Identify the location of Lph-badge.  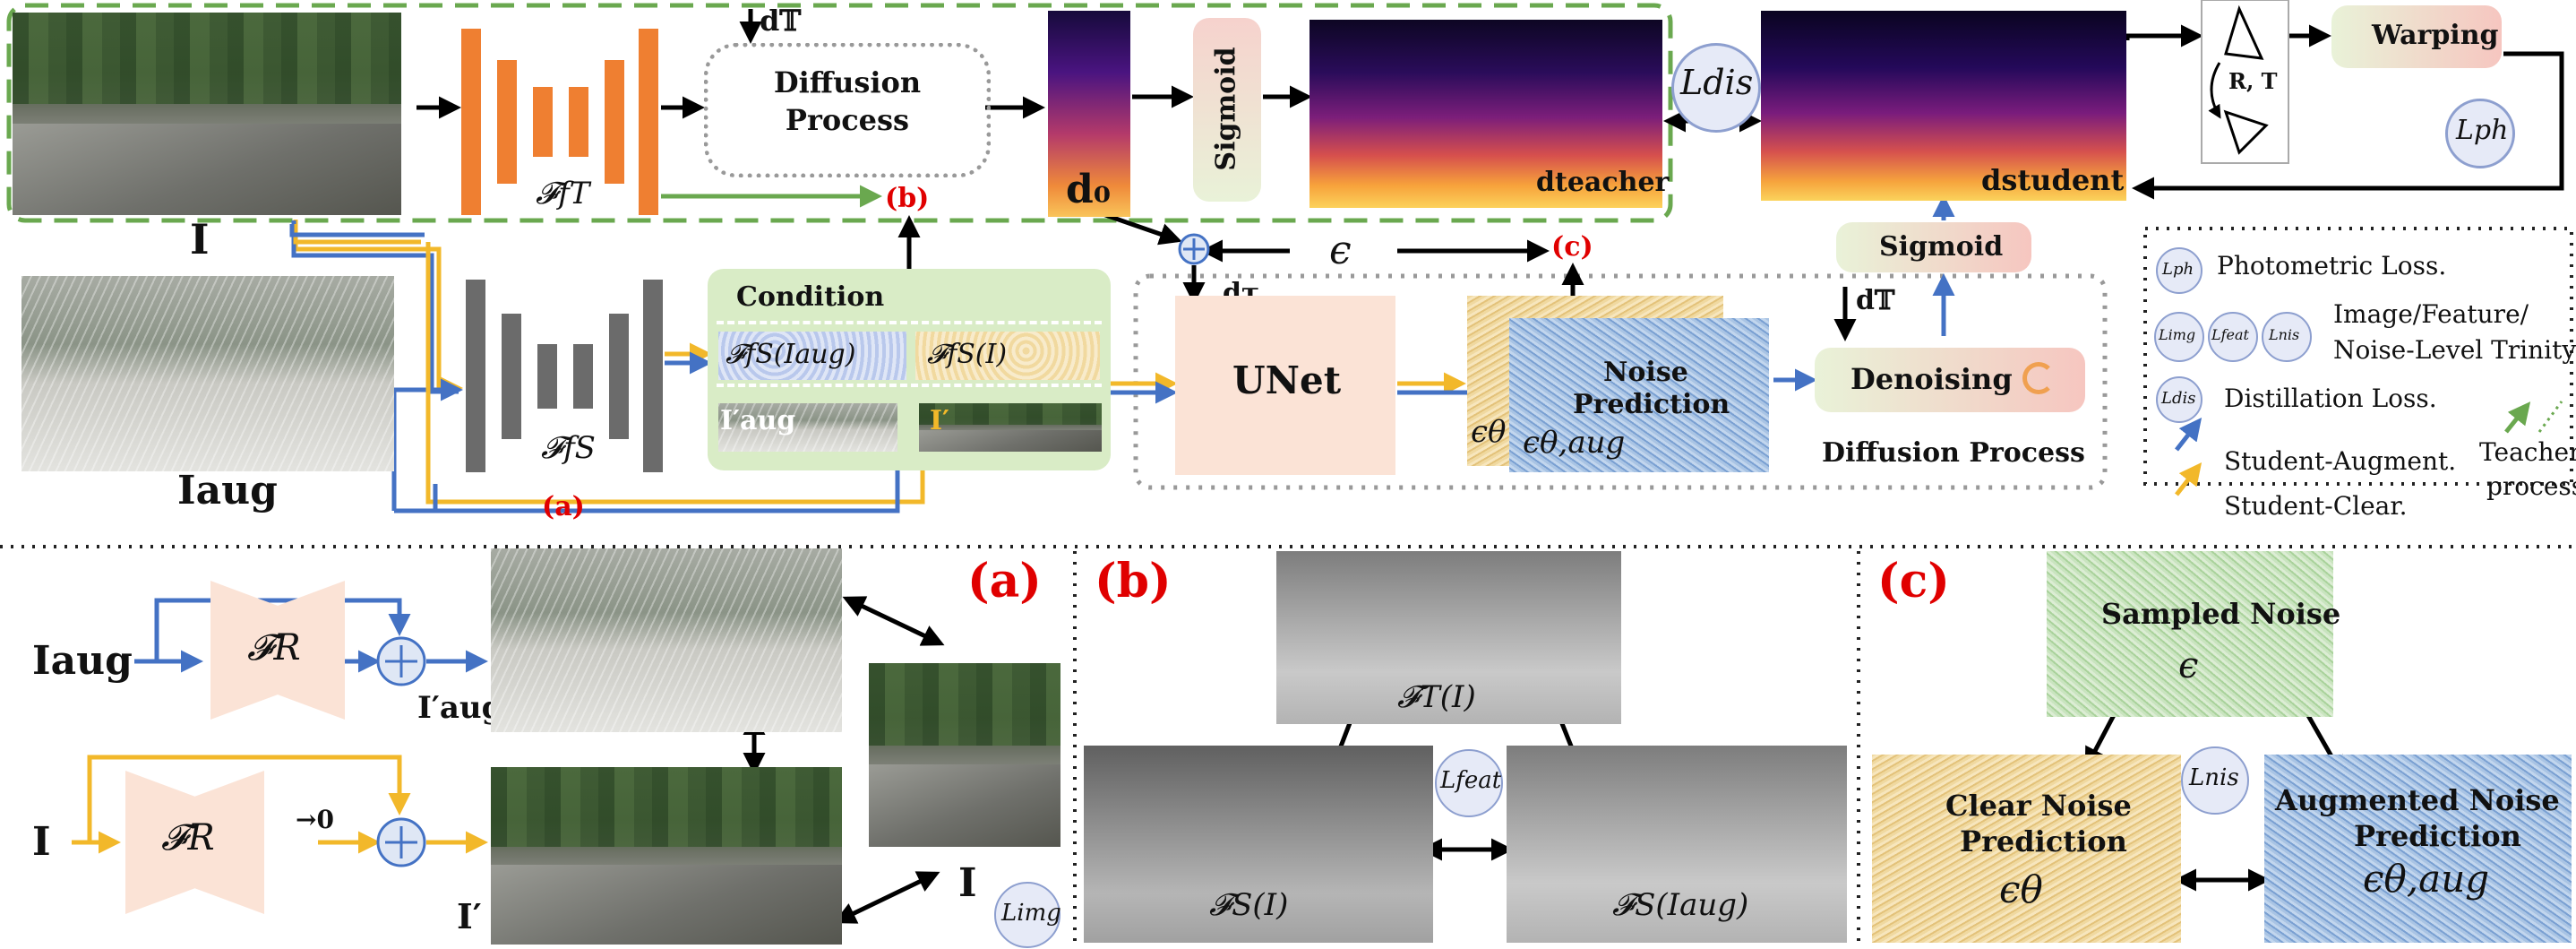
(2480, 133).